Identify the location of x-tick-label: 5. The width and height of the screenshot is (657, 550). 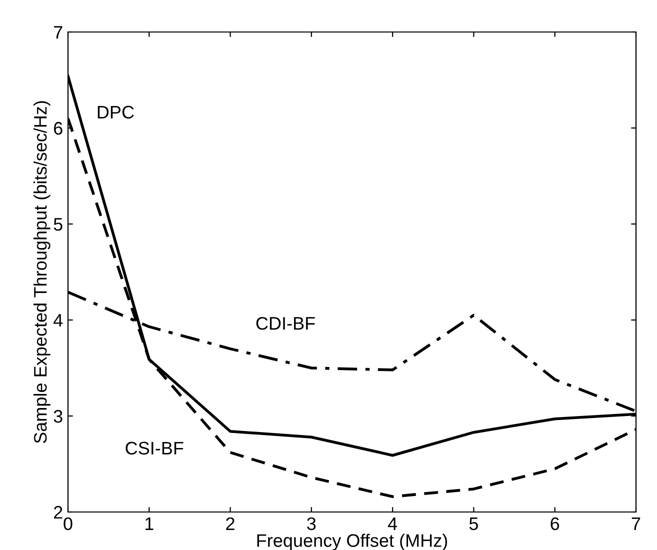
(473, 524).